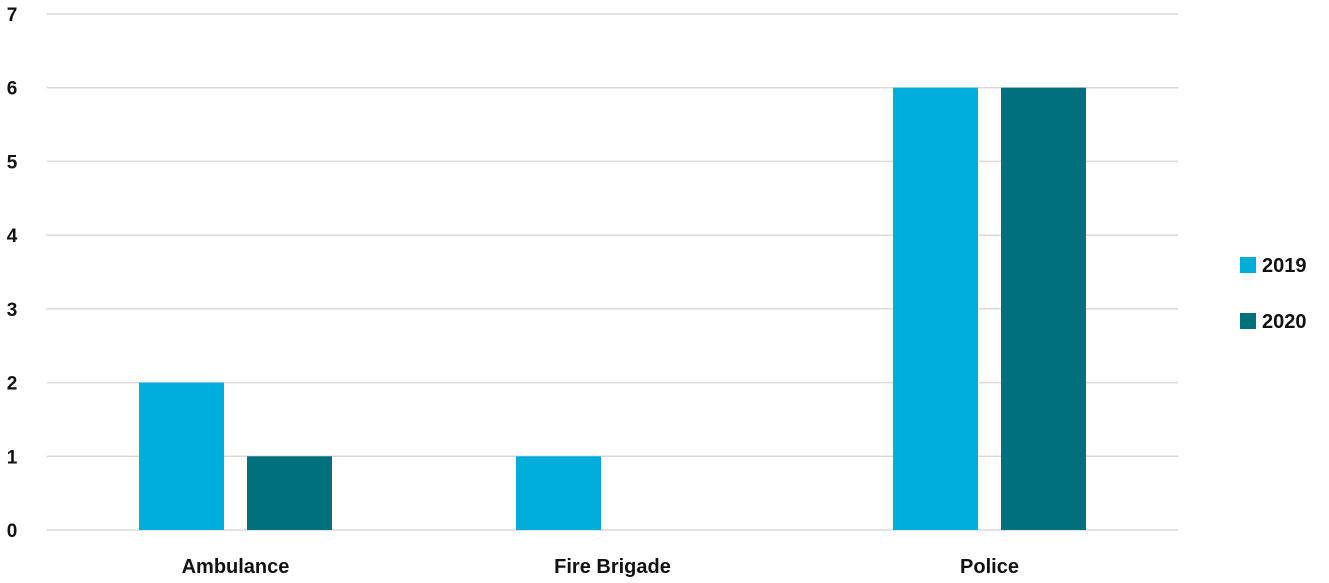 The width and height of the screenshot is (1329, 583). Describe the element at coordinates (236, 567) in the screenshot. I see `x-category-label-ambulance: Ambulance` at that location.